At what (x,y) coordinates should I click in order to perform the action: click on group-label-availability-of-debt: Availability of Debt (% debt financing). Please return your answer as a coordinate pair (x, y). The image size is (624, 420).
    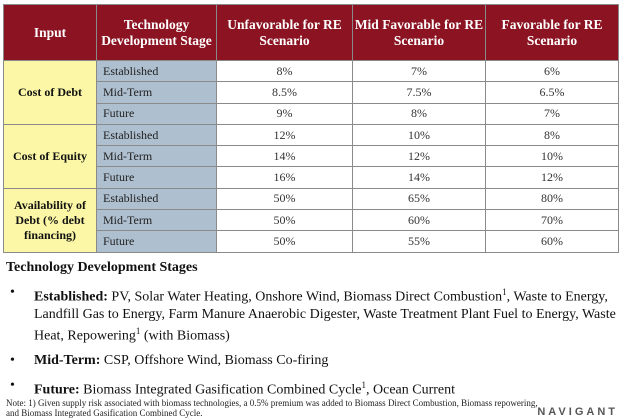
    Looking at the image, I should click on (50, 220).